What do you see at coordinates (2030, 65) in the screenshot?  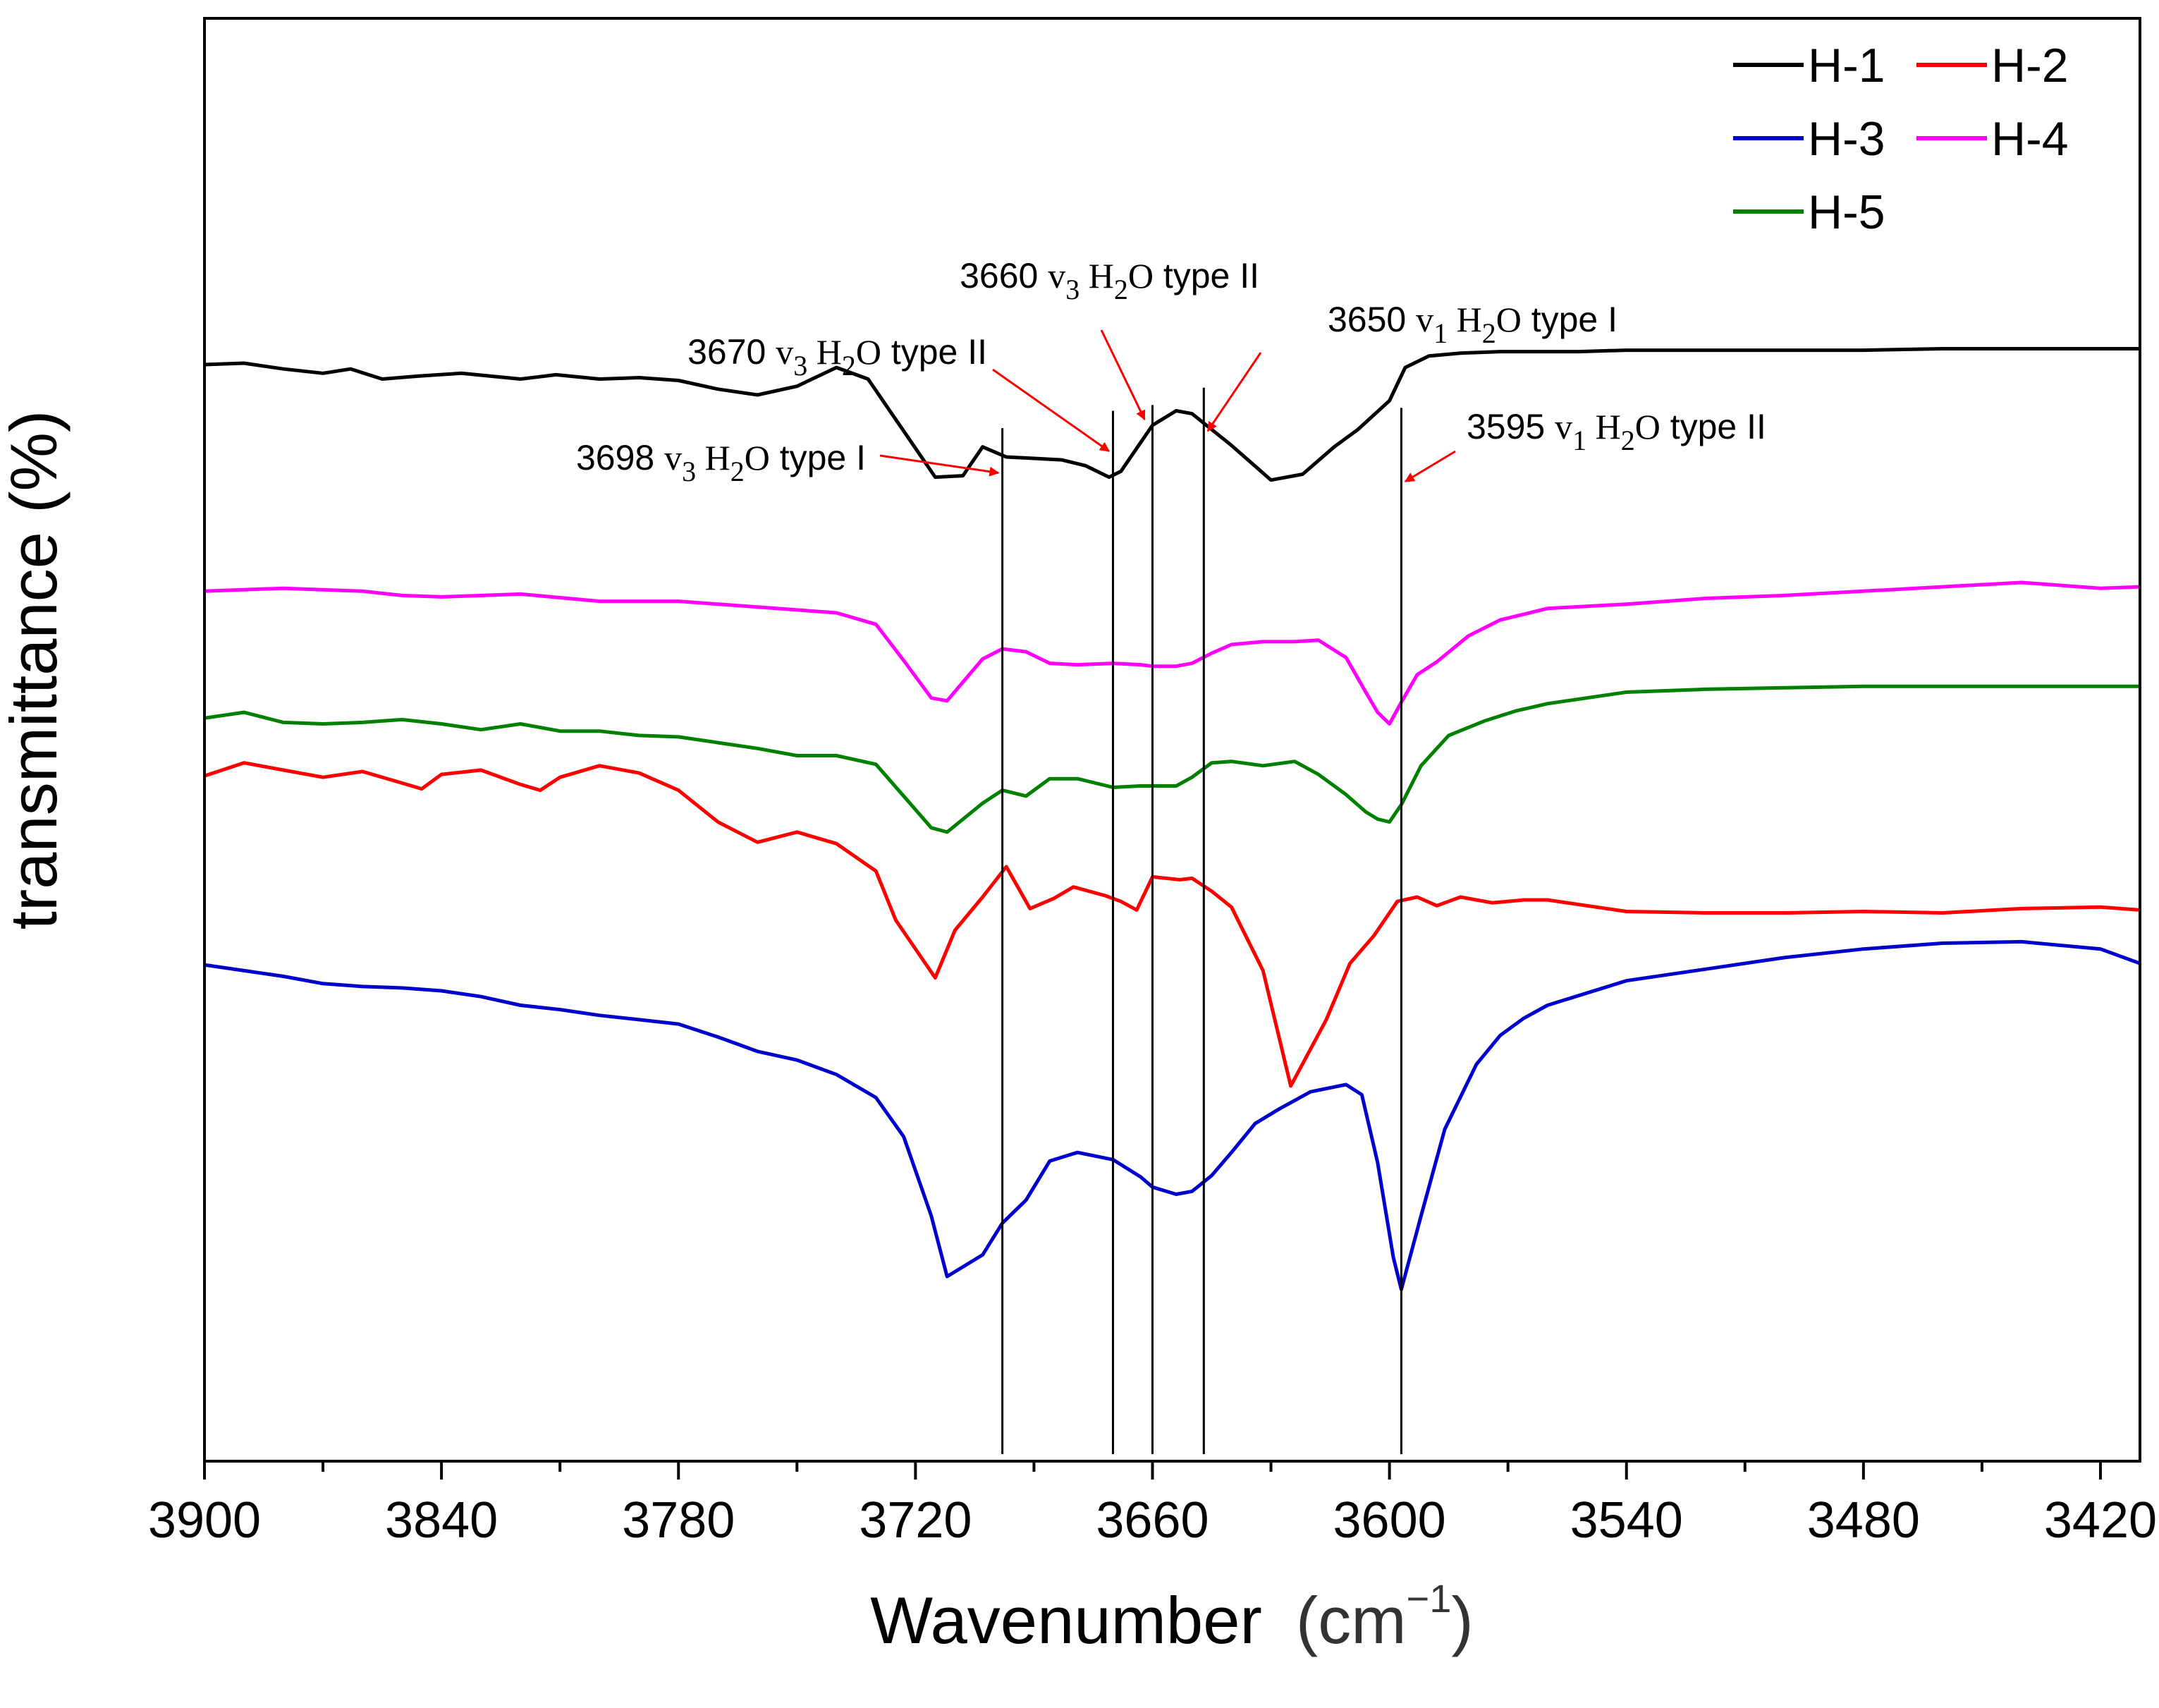 I see `legend-label-h-2: H-2` at bounding box center [2030, 65].